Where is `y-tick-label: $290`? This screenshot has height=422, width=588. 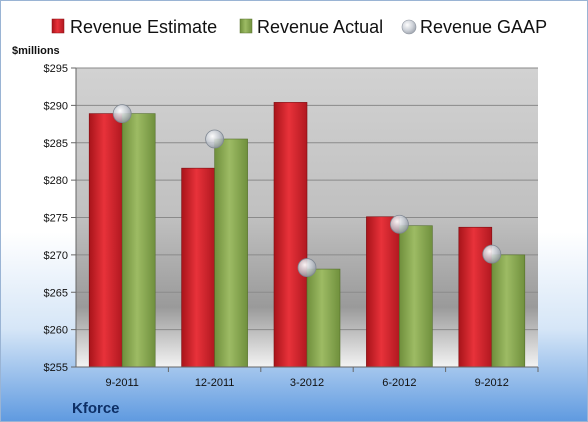
y-tick-label: $290 is located at coordinates (56, 106).